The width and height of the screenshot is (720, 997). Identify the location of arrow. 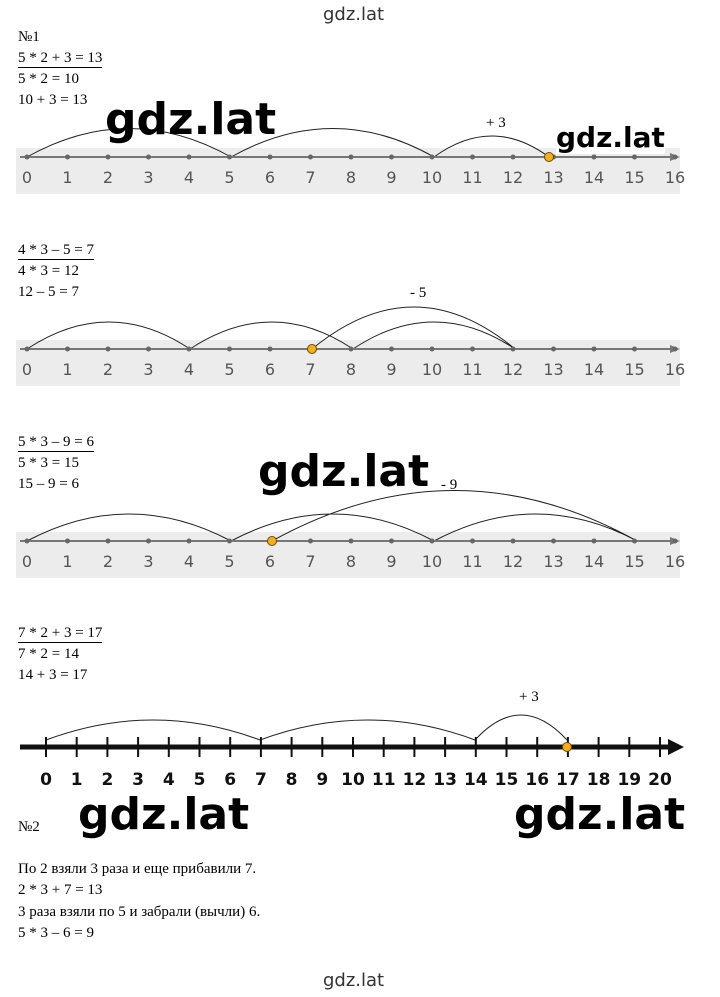
(676, 747).